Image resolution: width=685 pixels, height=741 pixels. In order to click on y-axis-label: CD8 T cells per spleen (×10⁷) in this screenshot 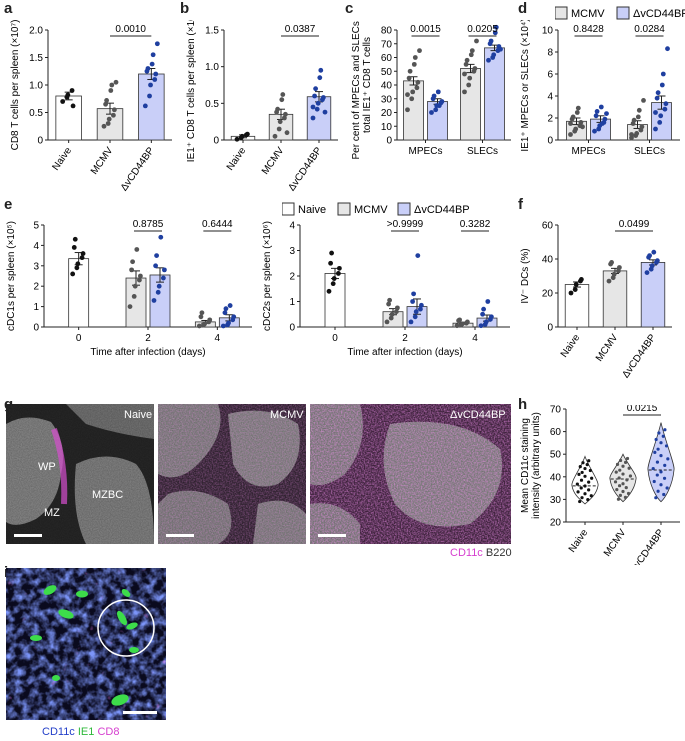, I will do `click(15, 85)`.